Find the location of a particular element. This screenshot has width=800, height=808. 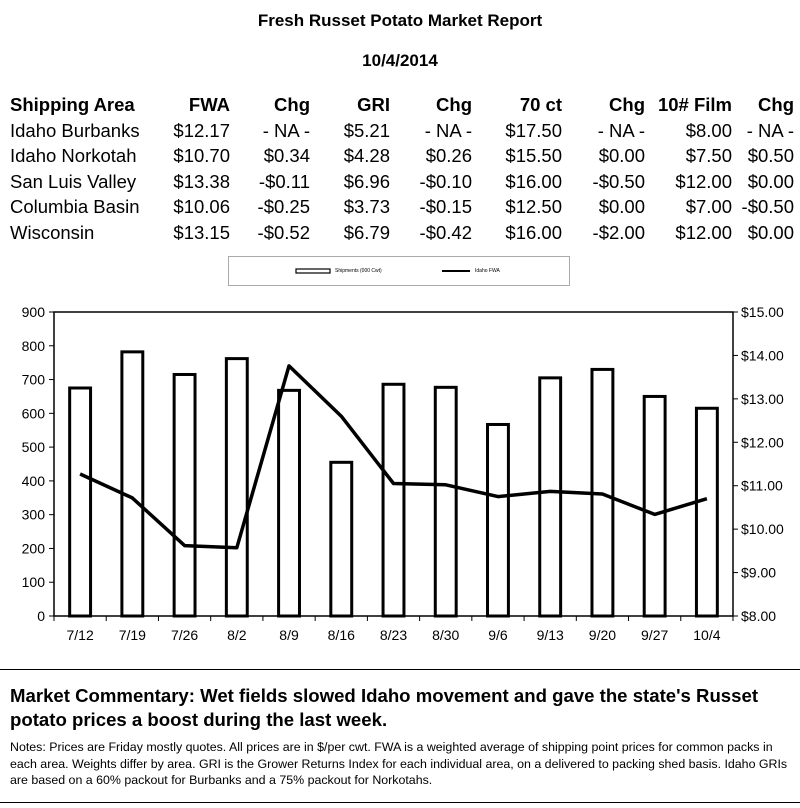

cell-70ct-chg: - NA - is located at coordinates (621, 130).